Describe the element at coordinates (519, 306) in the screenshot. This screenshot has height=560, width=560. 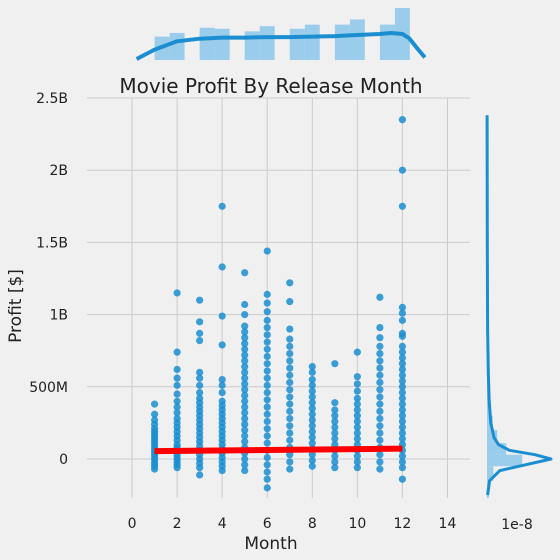
I see `y-marginal-distribution` at that location.